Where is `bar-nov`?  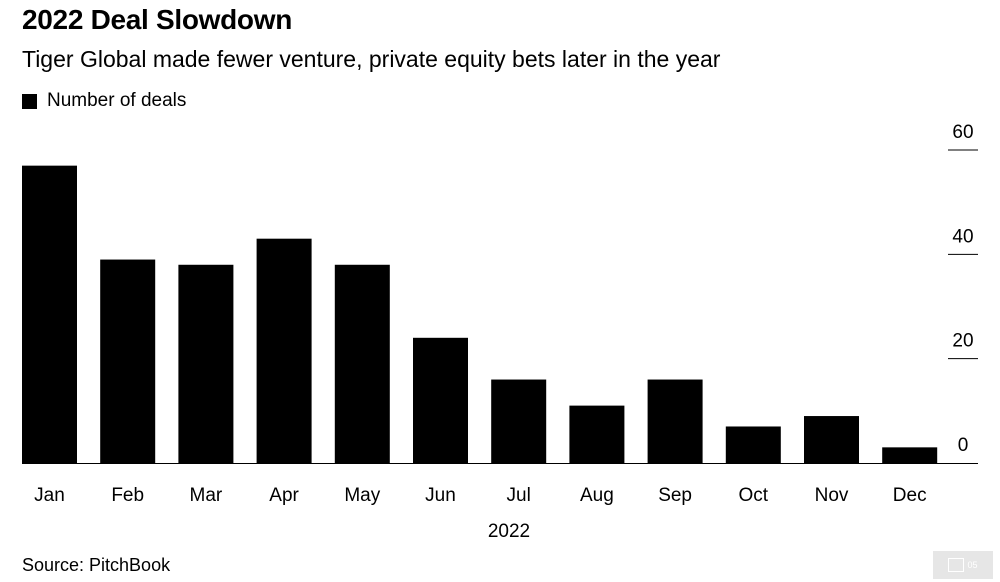 bar-nov is located at coordinates (831, 439).